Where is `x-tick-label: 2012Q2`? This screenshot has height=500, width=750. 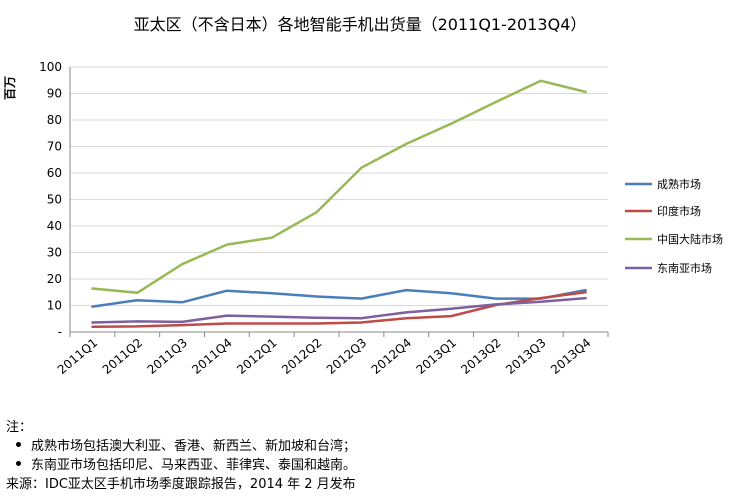 x-tick-label: 2012Q2 is located at coordinates (301, 356).